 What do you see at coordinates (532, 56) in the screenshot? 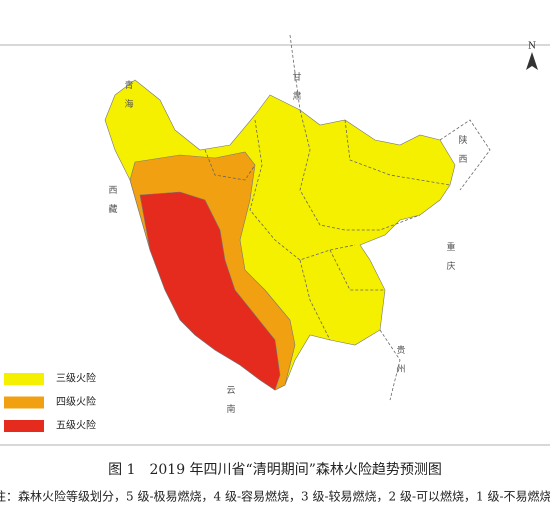
I see `north-arrow: N` at bounding box center [532, 56].